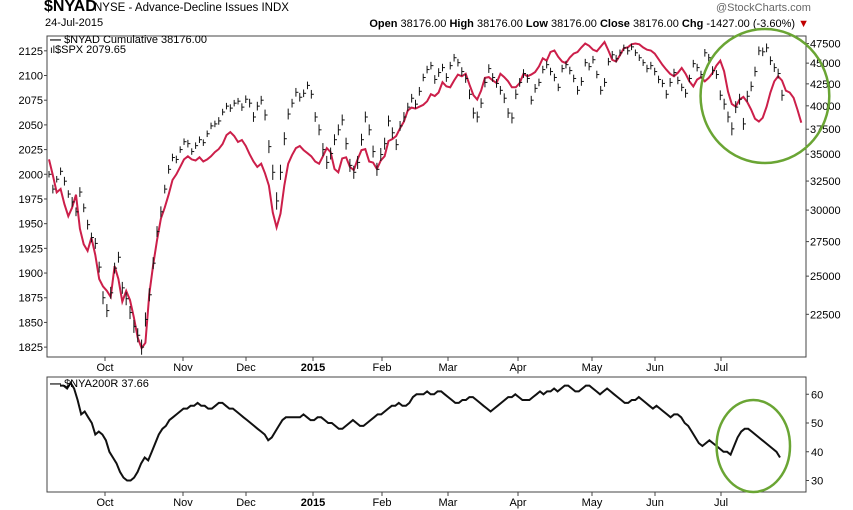  What do you see at coordinates (191, 8) in the screenshot?
I see `symbol-name: NYSE - Advance-Decline Issues INDX` at bounding box center [191, 8].